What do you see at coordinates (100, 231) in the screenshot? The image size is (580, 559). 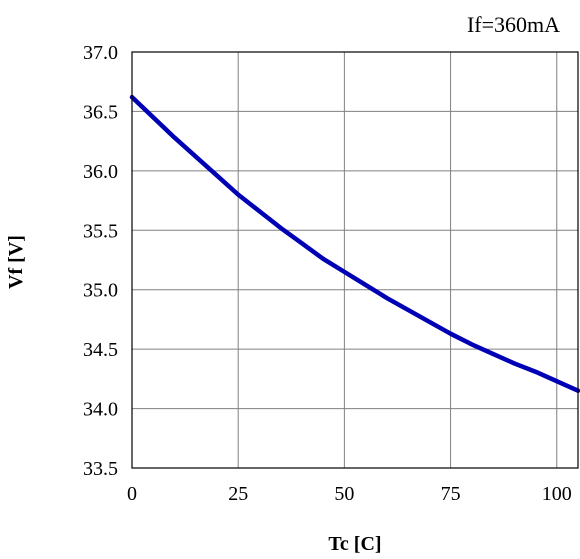 I see `y-tick-label: 35.5` at bounding box center [100, 231].